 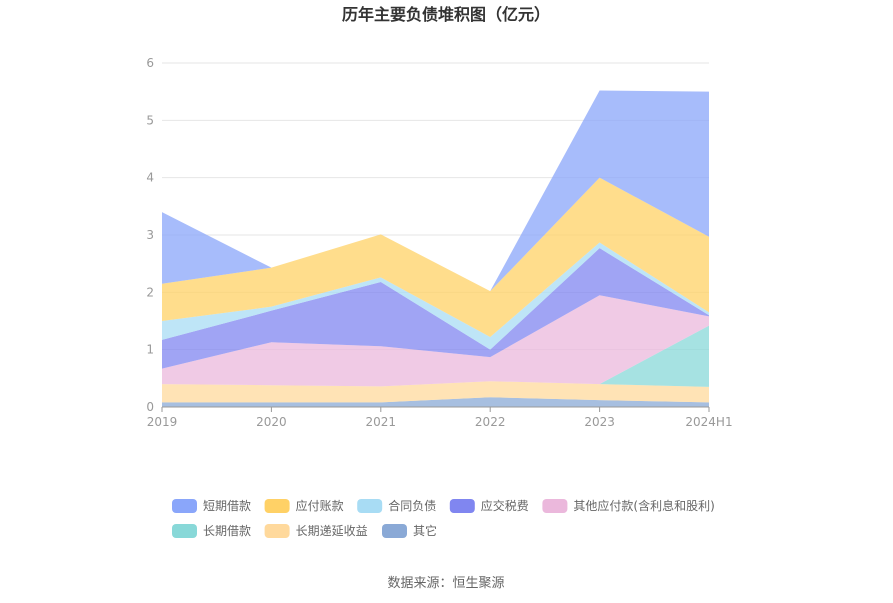 What do you see at coordinates (150, 120) in the screenshot?
I see `y-tick-label: 5` at bounding box center [150, 120].